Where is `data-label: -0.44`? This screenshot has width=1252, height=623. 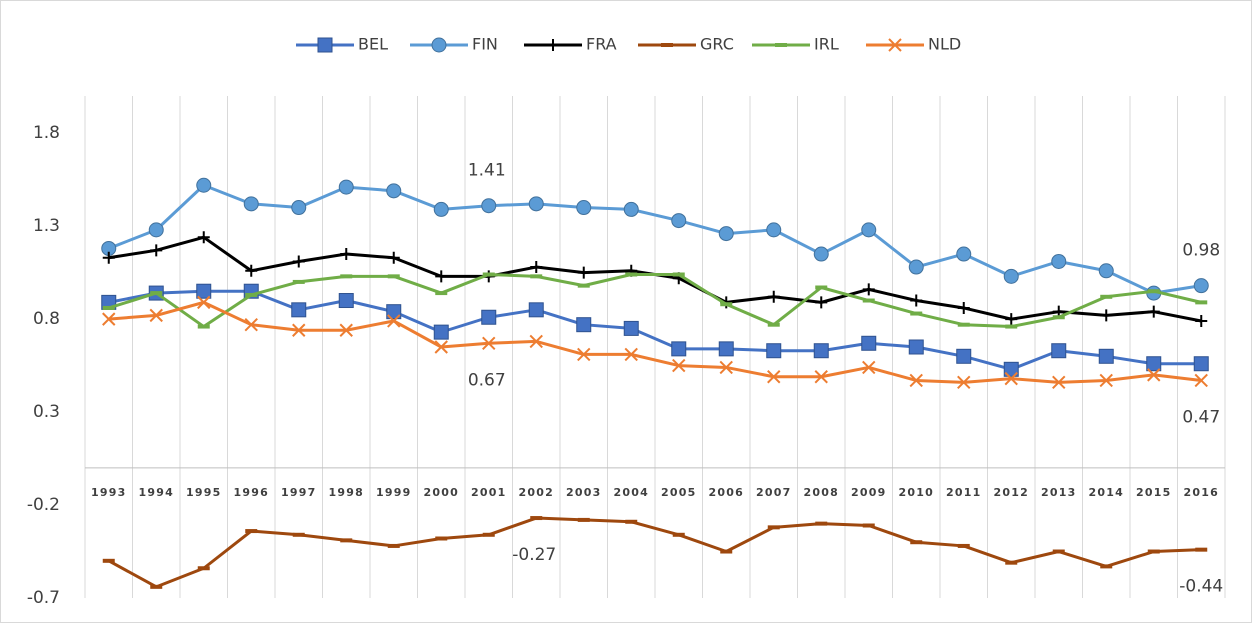
data-label: -0.44 is located at coordinates (1201, 587).